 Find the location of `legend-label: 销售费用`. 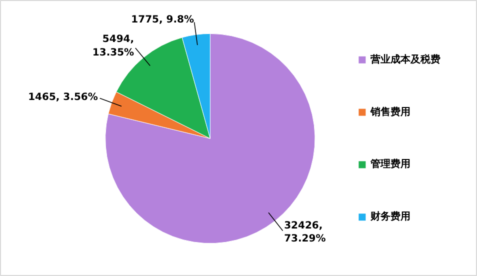

legend-label: 销售费用 is located at coordinates (390, 112).